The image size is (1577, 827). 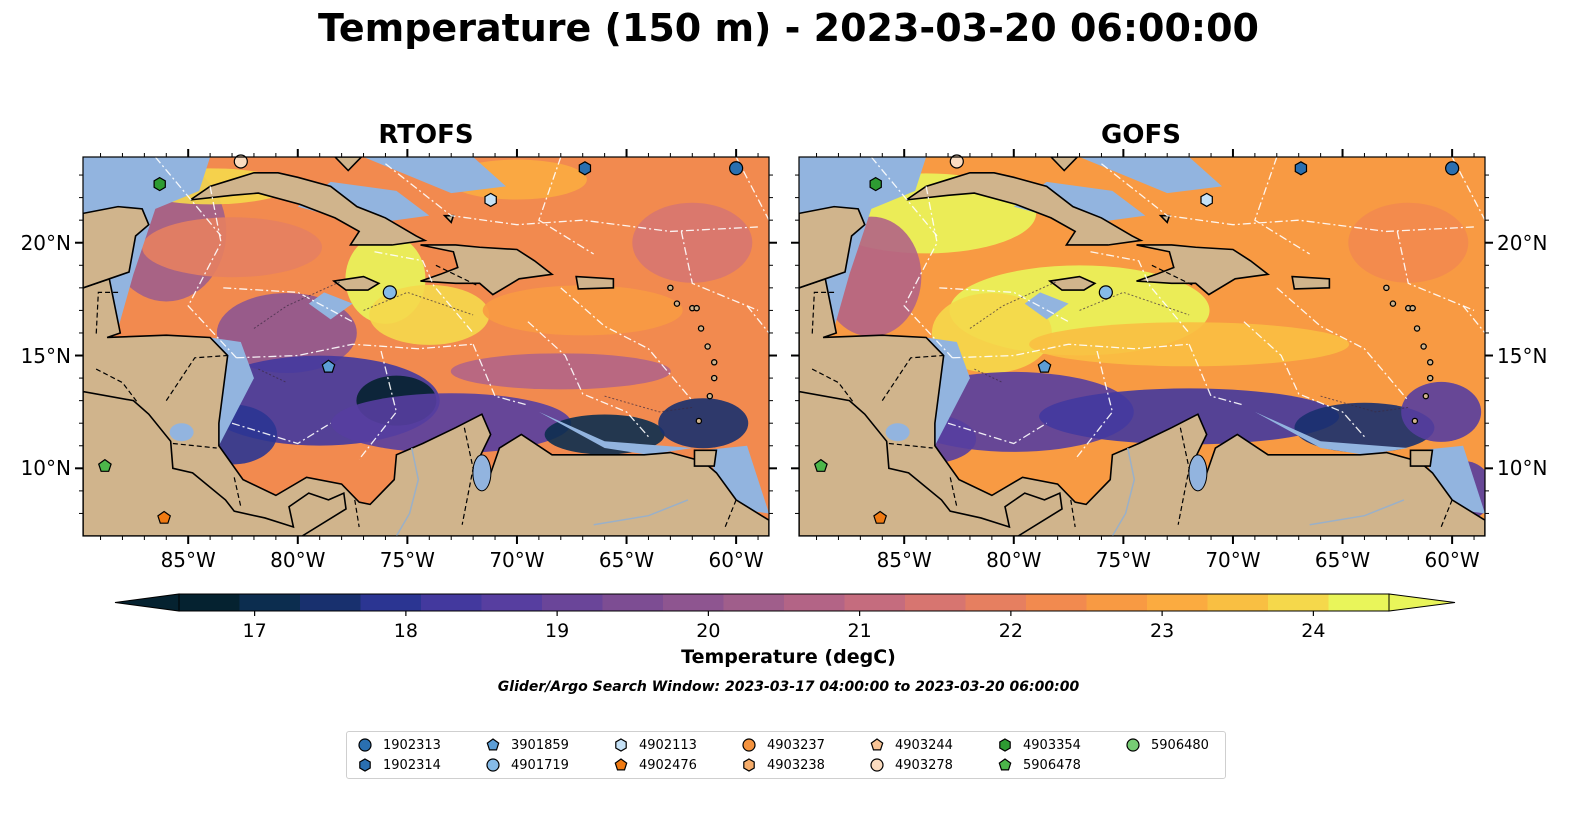 I want to click on gofs-lon-tick-label: 80°W, so click(x=1014, y=560).